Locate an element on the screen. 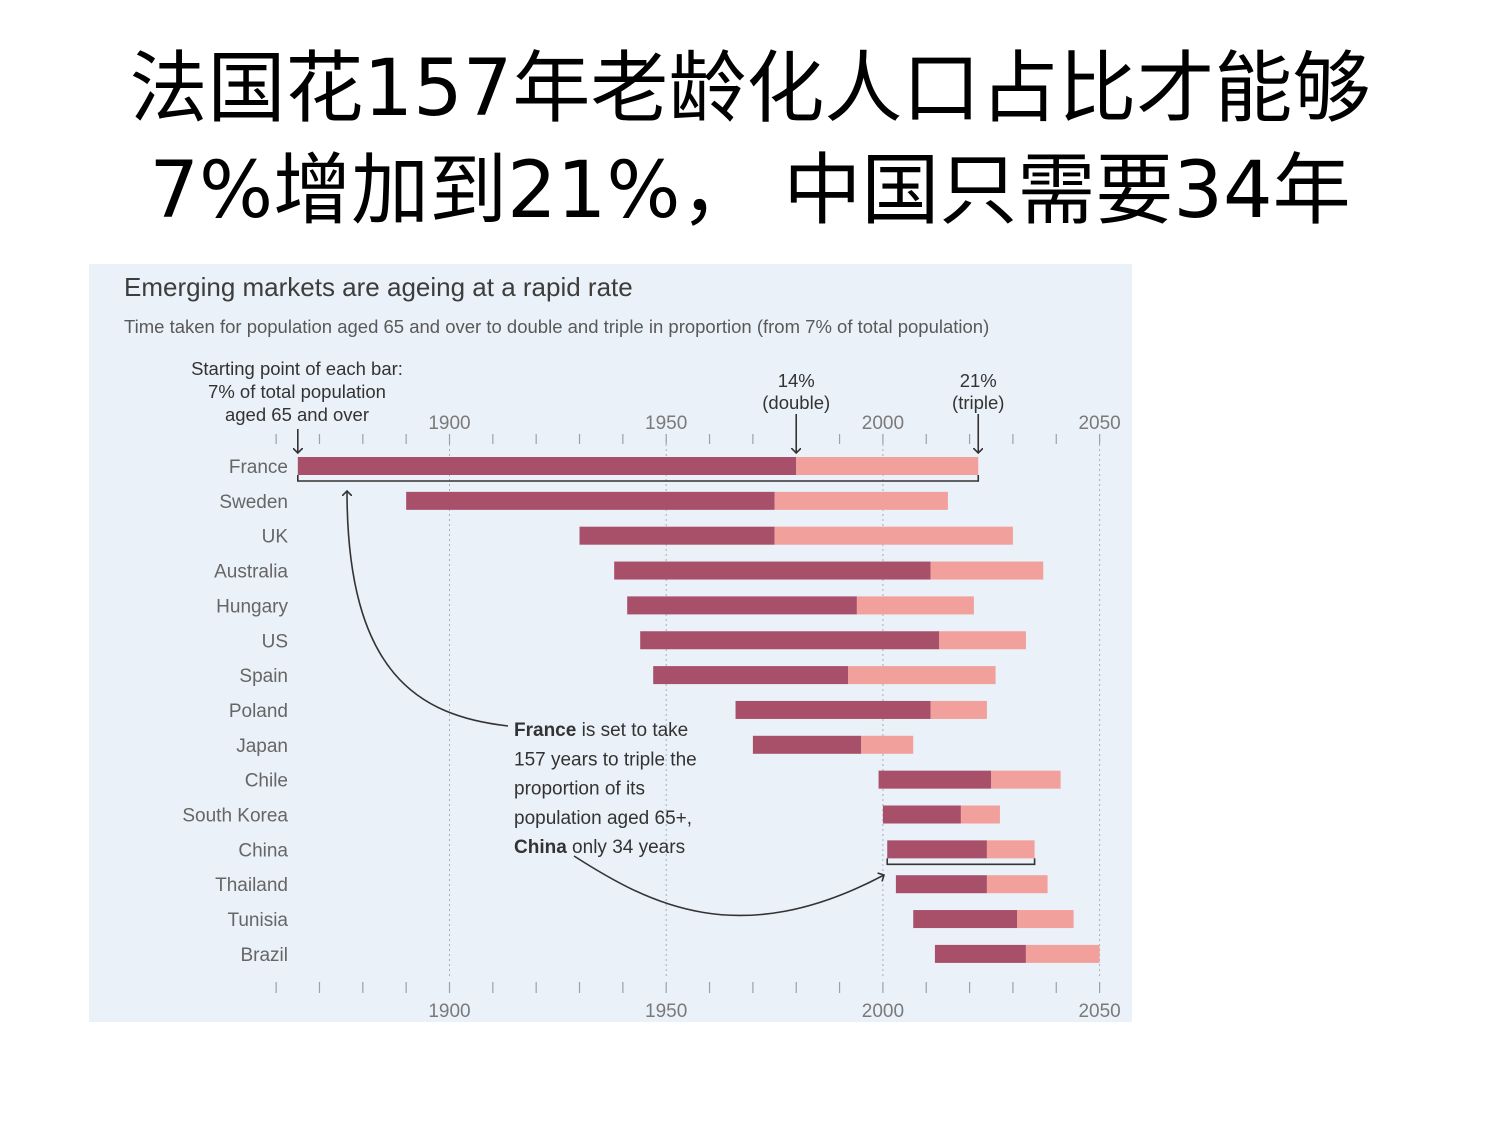 The width and height of the screenshot is (1500, 1125). china-bracket is located at coordinates (961, 862).